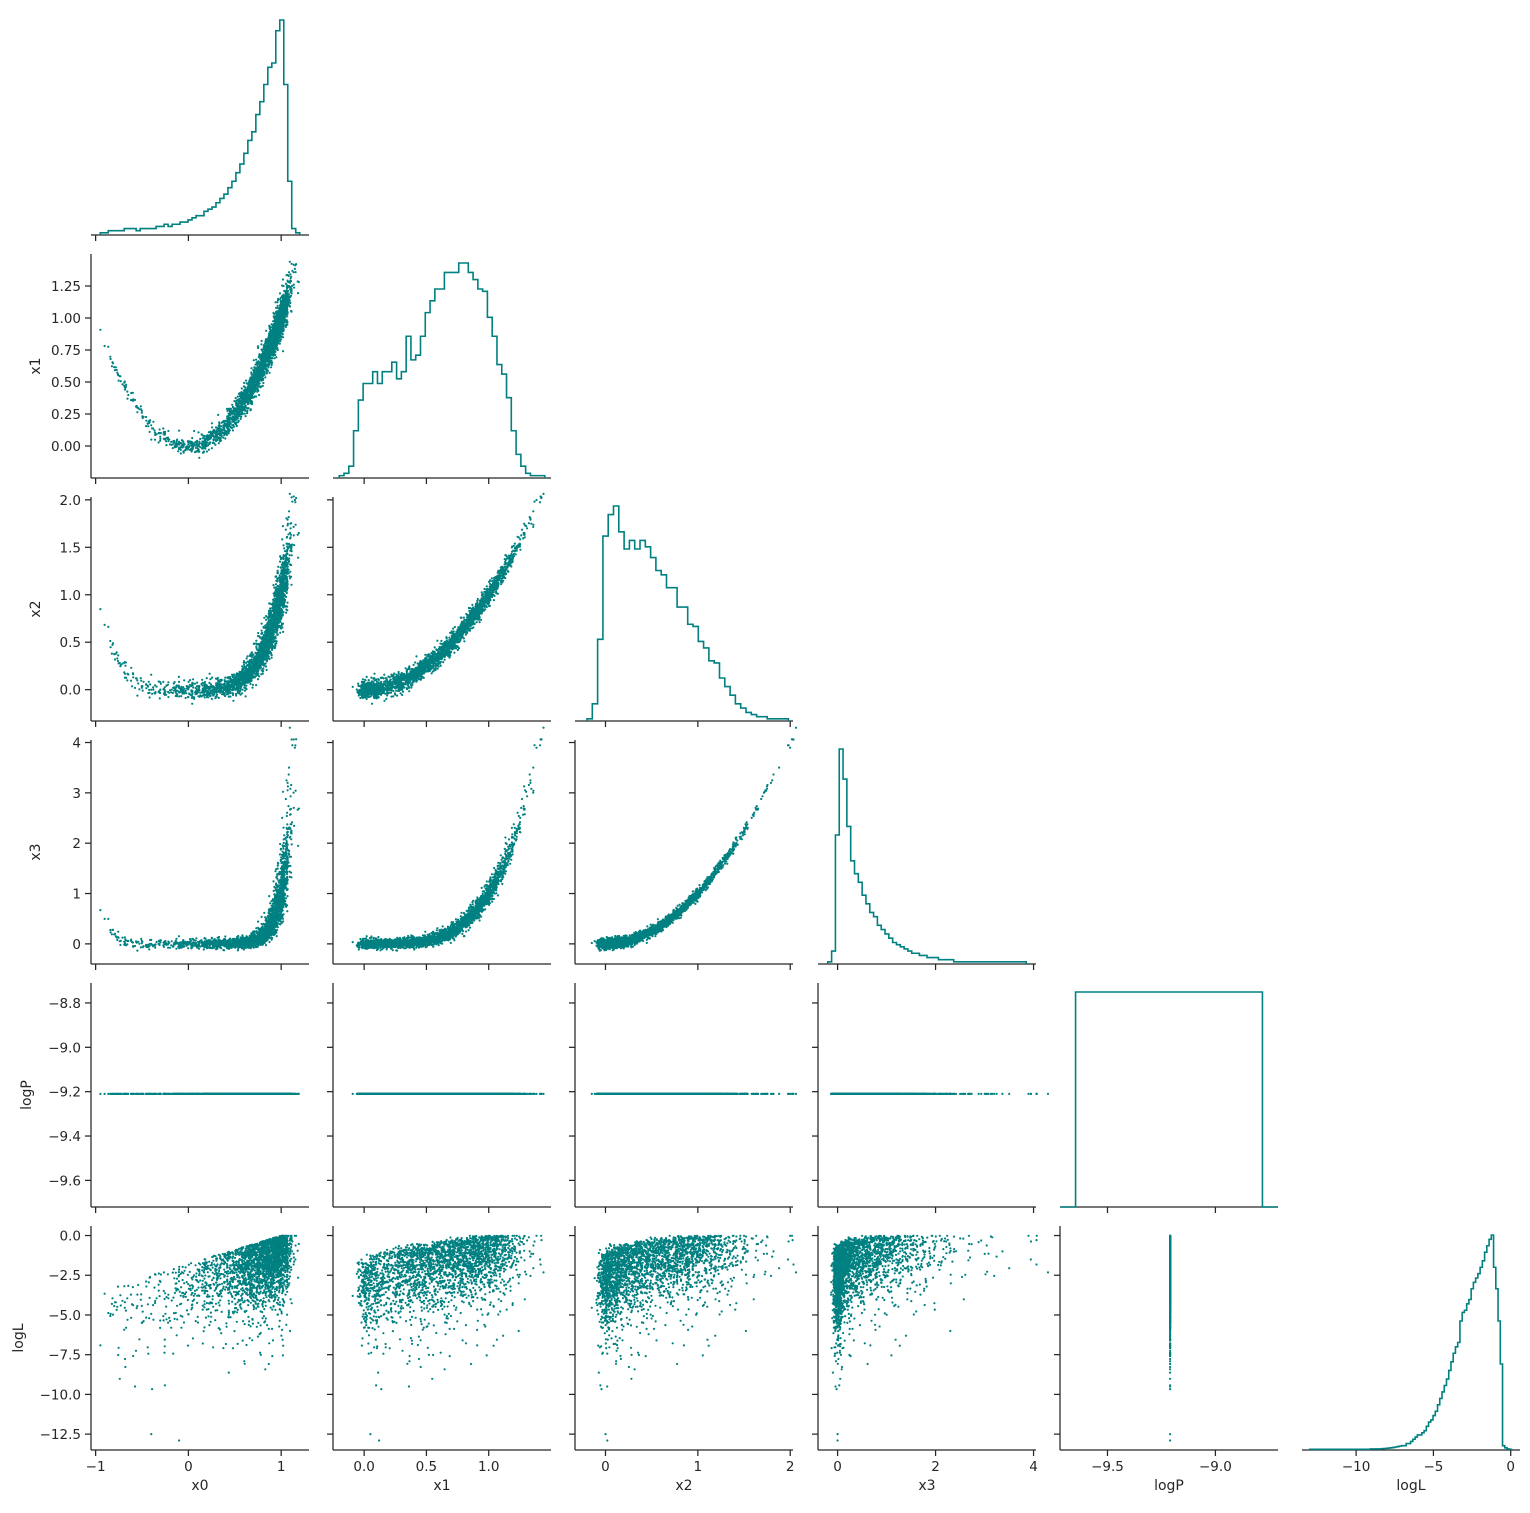  I want to click on y-tick-label-x2: 1.5, so click(70, 548).